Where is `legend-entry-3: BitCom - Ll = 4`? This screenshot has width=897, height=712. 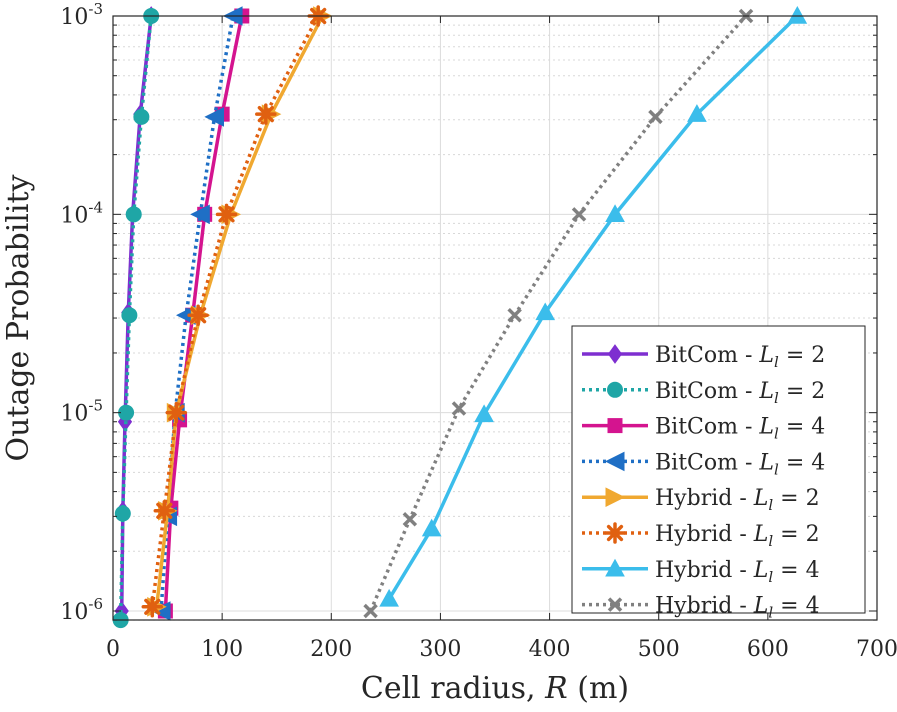 legend-entry-3: BitCom - Ll = 4 is located at coordinates (703, 429).